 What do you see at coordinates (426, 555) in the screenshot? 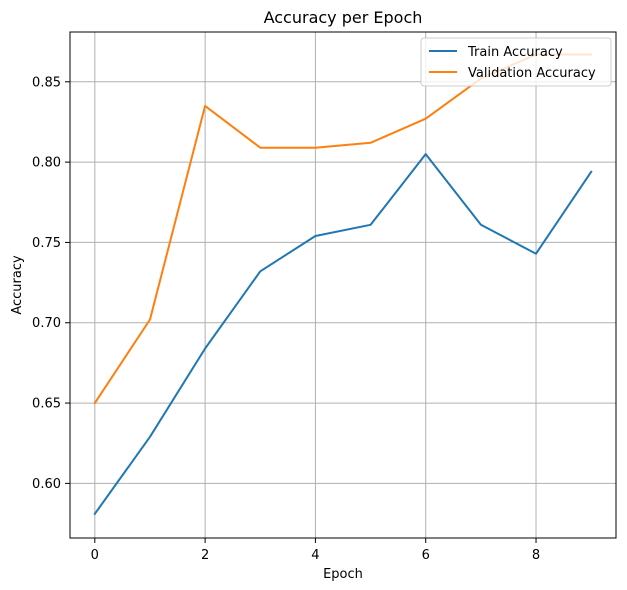
I see `x-tick-label: 6` at bounding box center [426, 555].